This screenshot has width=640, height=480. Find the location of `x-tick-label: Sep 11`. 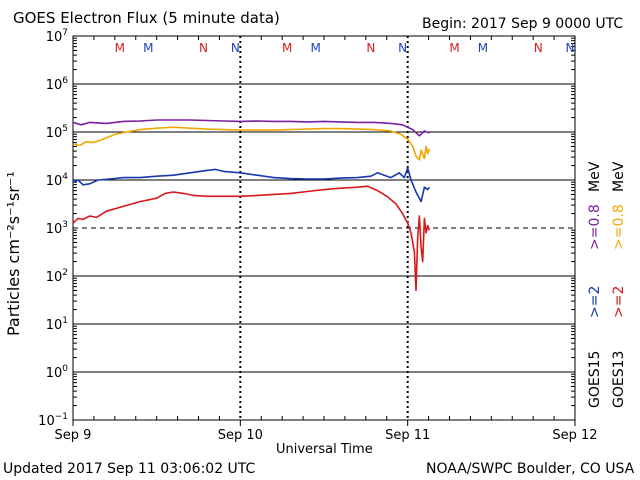

x-tick-label: Sep 11 is located at coordinates (407, 435).